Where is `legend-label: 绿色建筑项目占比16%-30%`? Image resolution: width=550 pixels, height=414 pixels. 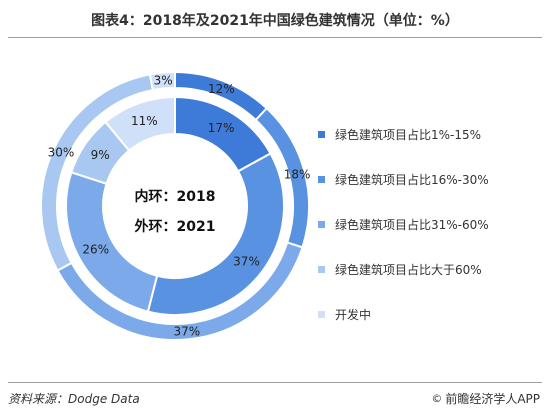 legend-label: 绿色建筑项目占比16%-30% is located at coordinates (412, 179).